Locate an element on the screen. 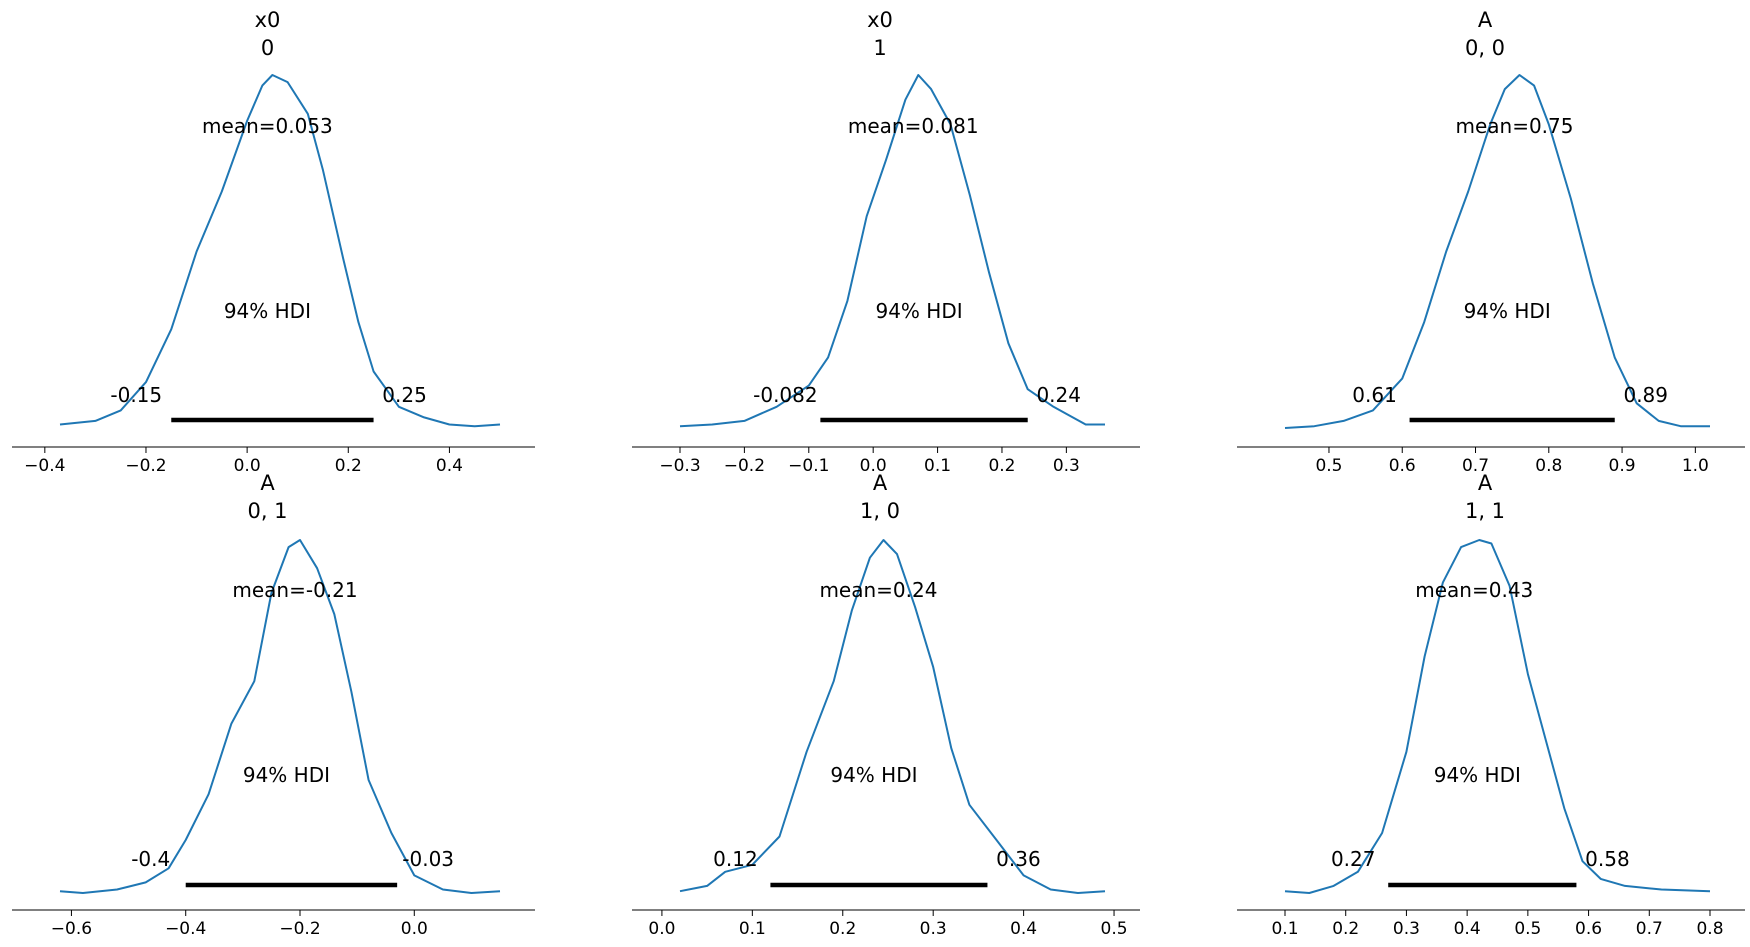  mean-label: mean=0.081 is located at coordinates (913, 126).